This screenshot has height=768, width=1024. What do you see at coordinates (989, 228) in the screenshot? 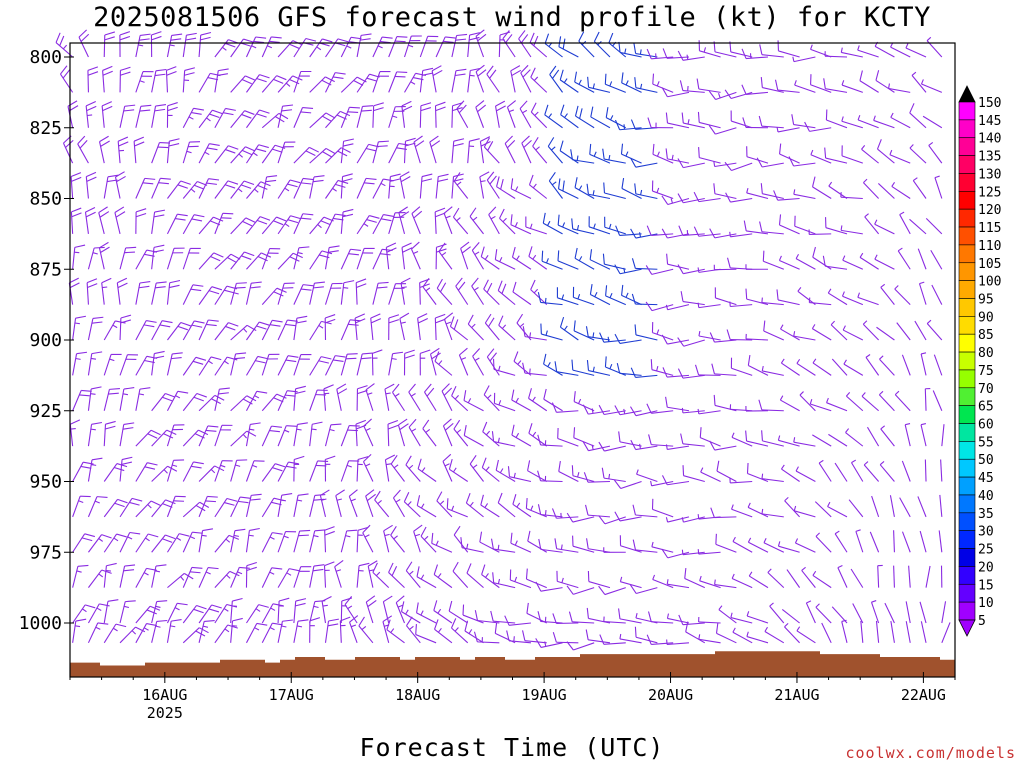
I see `colorbar-label: 115` at bounding box center [989, 228].